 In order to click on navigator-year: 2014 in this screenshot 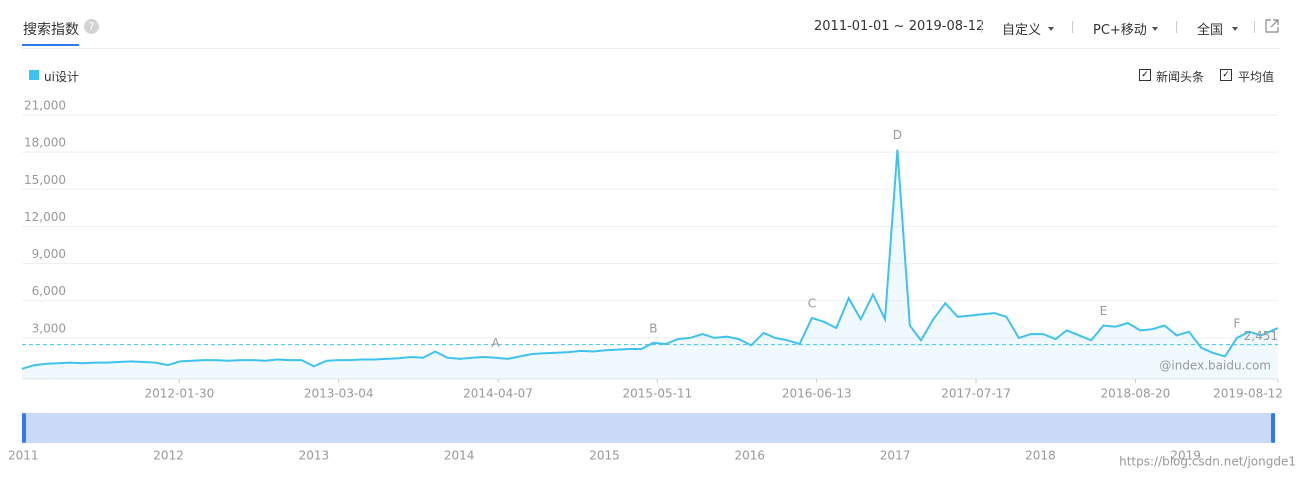, I will do `click(459, 456)`.